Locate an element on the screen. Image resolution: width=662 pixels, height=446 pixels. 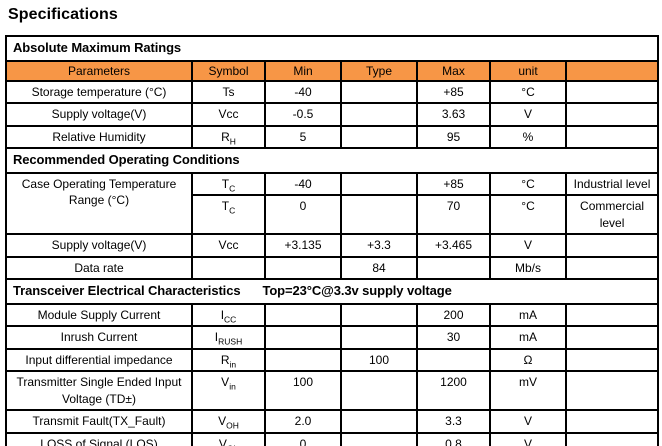
table-cell: +3.3 is located at coordinates (379, 245).